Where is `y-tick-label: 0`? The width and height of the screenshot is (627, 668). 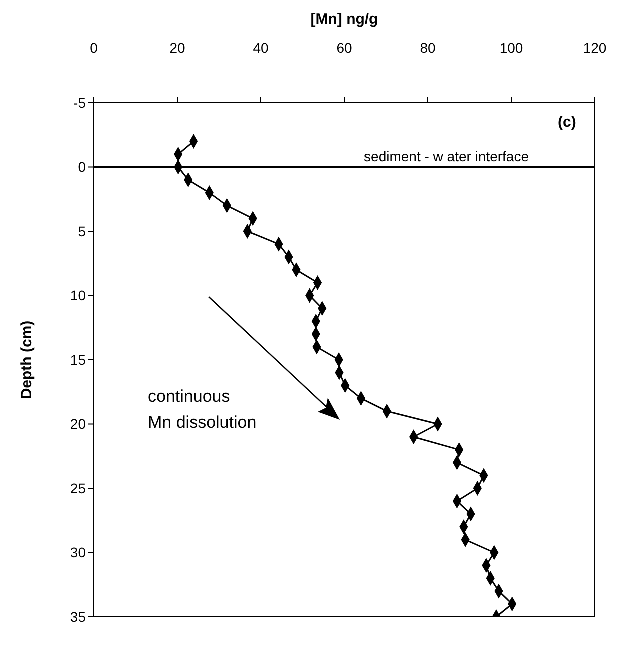 y-tick-label: 0 is located at coordinates (82, 167).